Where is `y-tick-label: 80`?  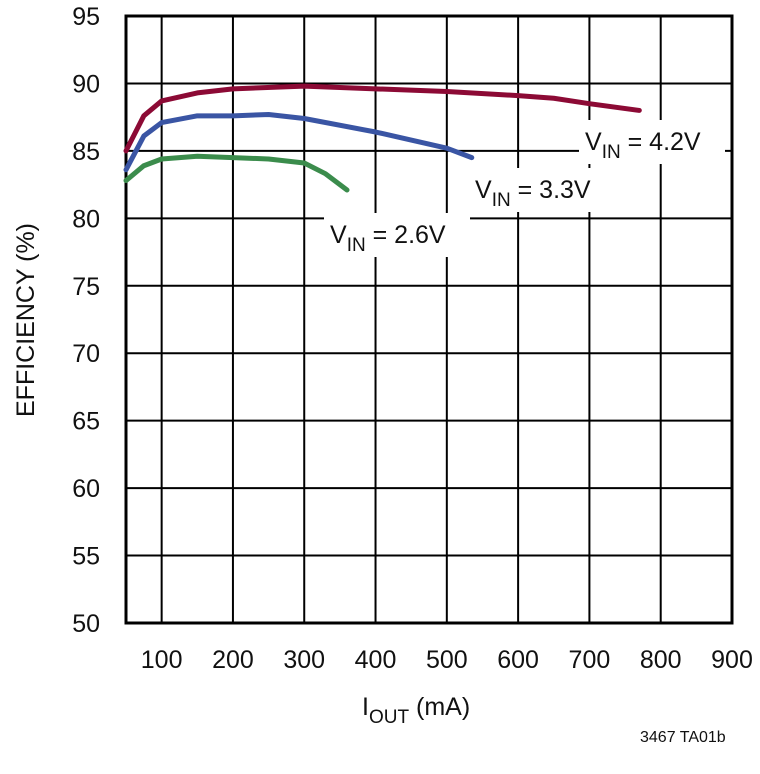 y-tick-label: 80 is located at coordinates (86, 219).